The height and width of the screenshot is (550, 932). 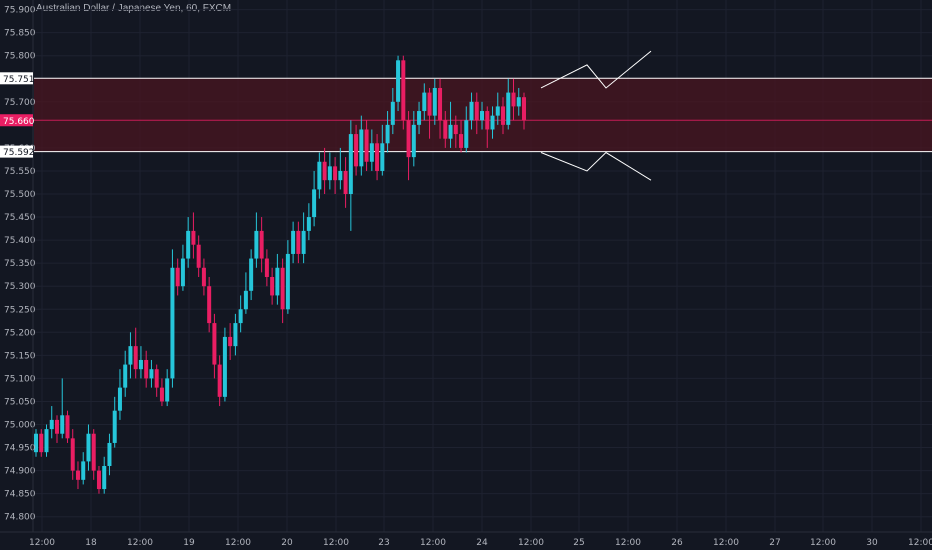 I want to click on zone-top-tag-bg, so click(x=16, y=78).